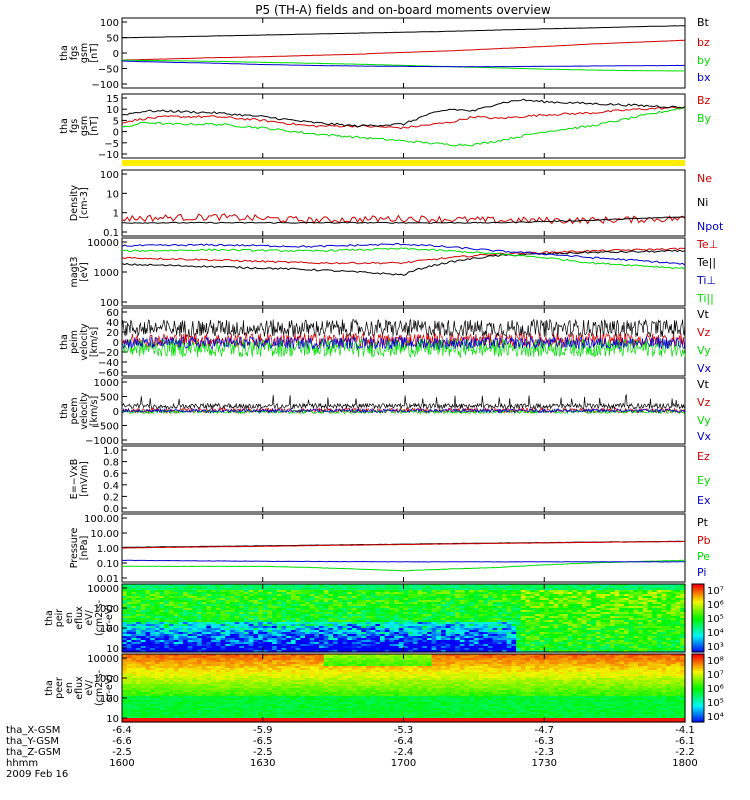  Describe the element at coordinates (108, 579) in the screenshot. I see `pressure-panel-ytick-label: 0.01` at that location.